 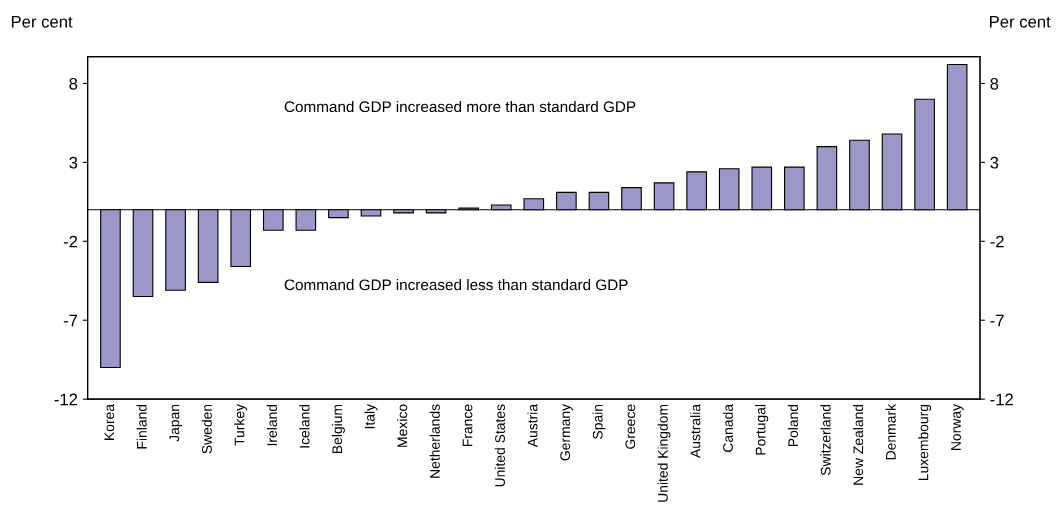 I want to click on x-tick-label: United Kingdom, so click(x=664, y=453).